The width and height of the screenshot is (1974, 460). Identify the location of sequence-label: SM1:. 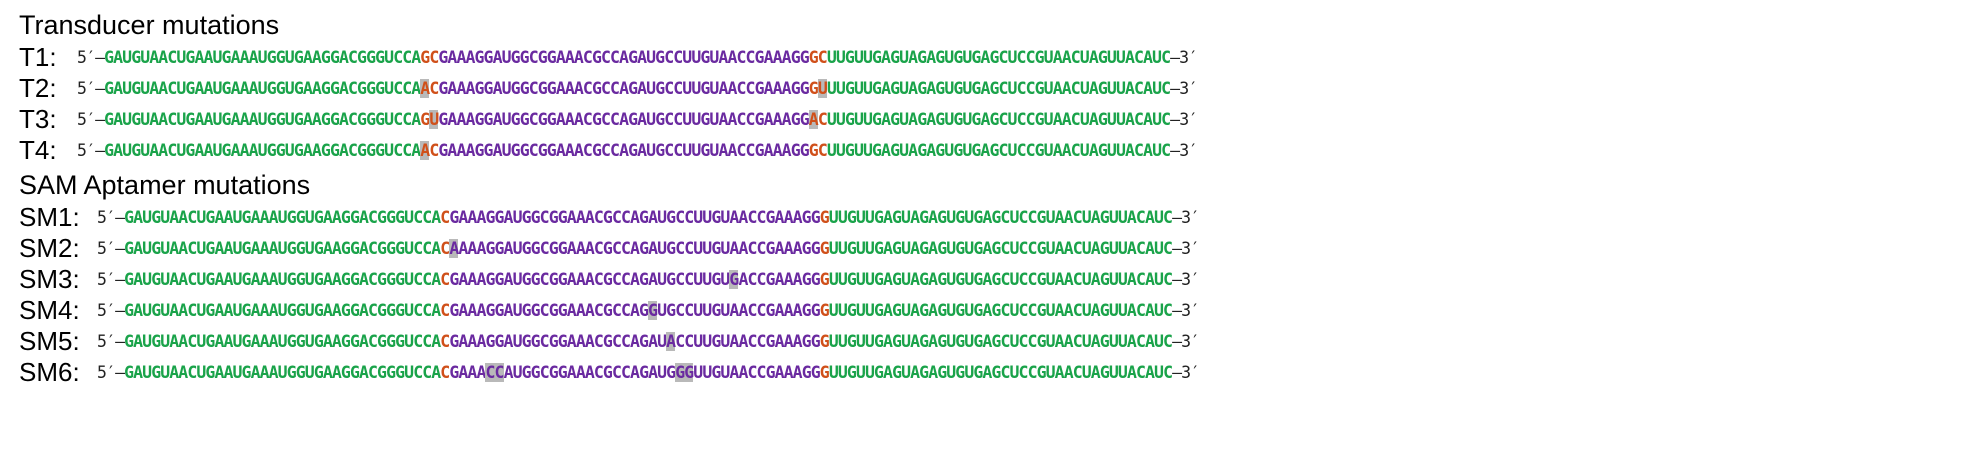
(49, 217).